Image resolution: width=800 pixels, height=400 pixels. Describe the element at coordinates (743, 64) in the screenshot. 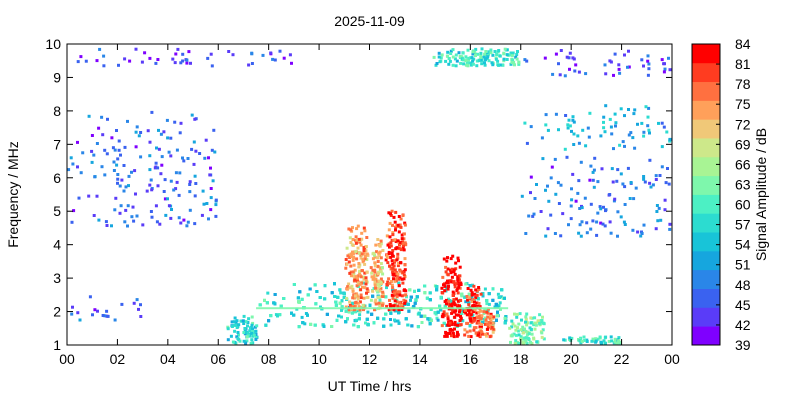

I see `colorbar-tick-label: 81` at that location.